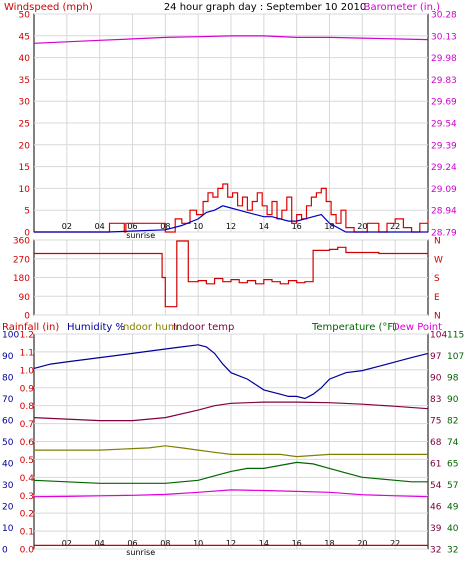  What do you see at coordinates (444, 234) in the screenshot?
I see `barometer-tick-label: 28.79` at bounding box center [444, 234].